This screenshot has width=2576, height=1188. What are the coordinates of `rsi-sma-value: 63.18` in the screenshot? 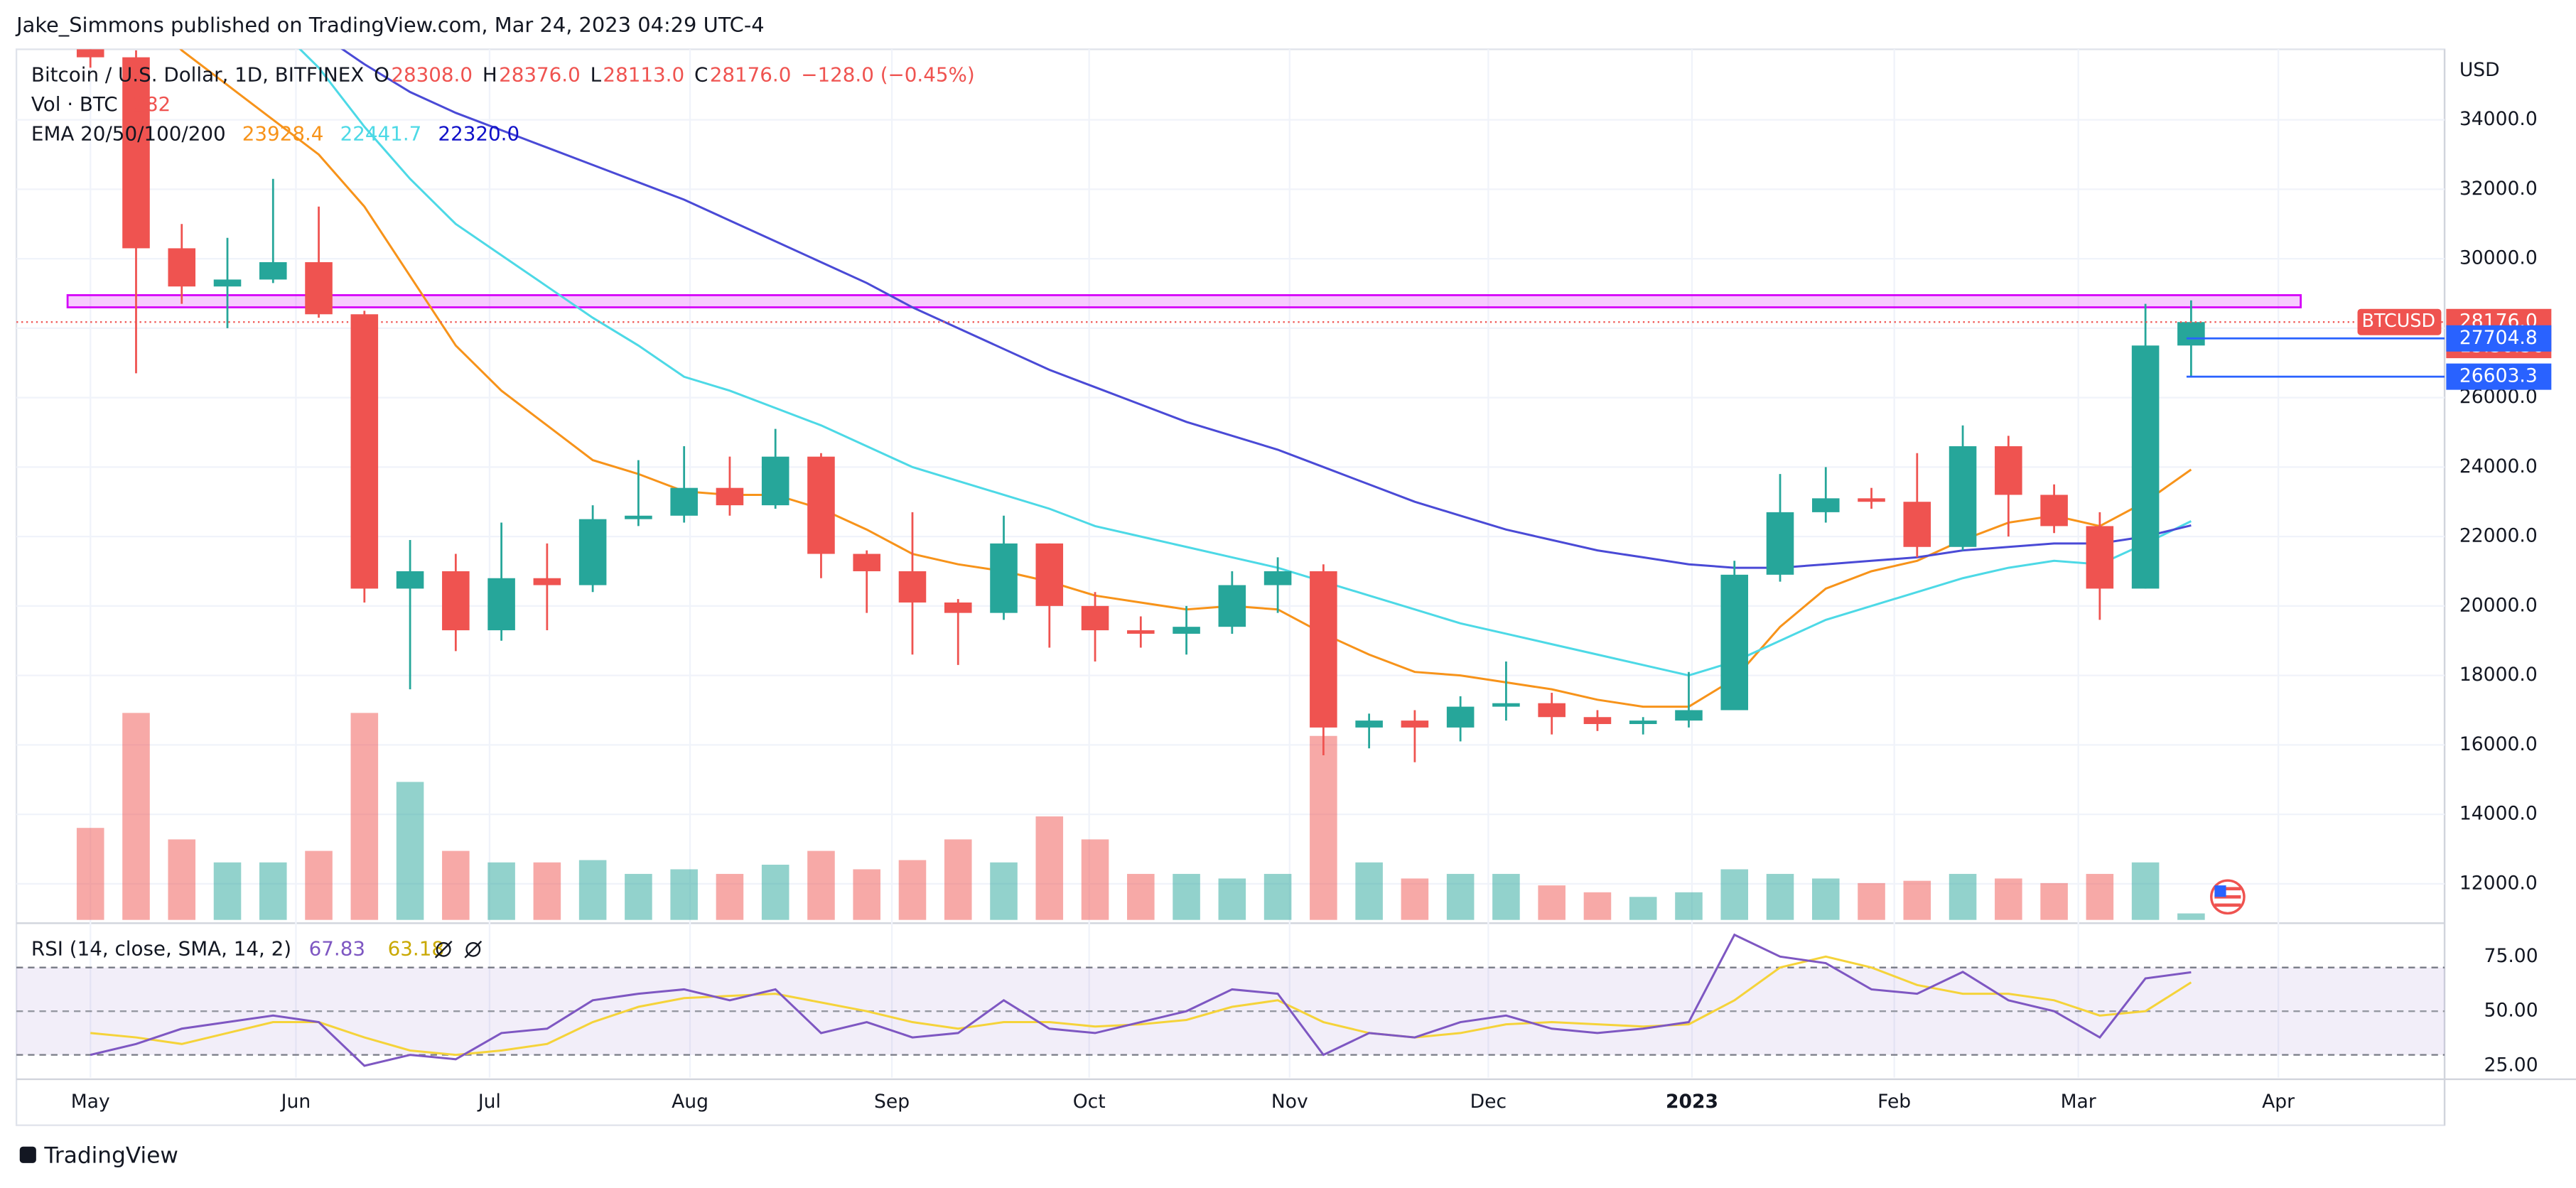 It's located at (416, 948).